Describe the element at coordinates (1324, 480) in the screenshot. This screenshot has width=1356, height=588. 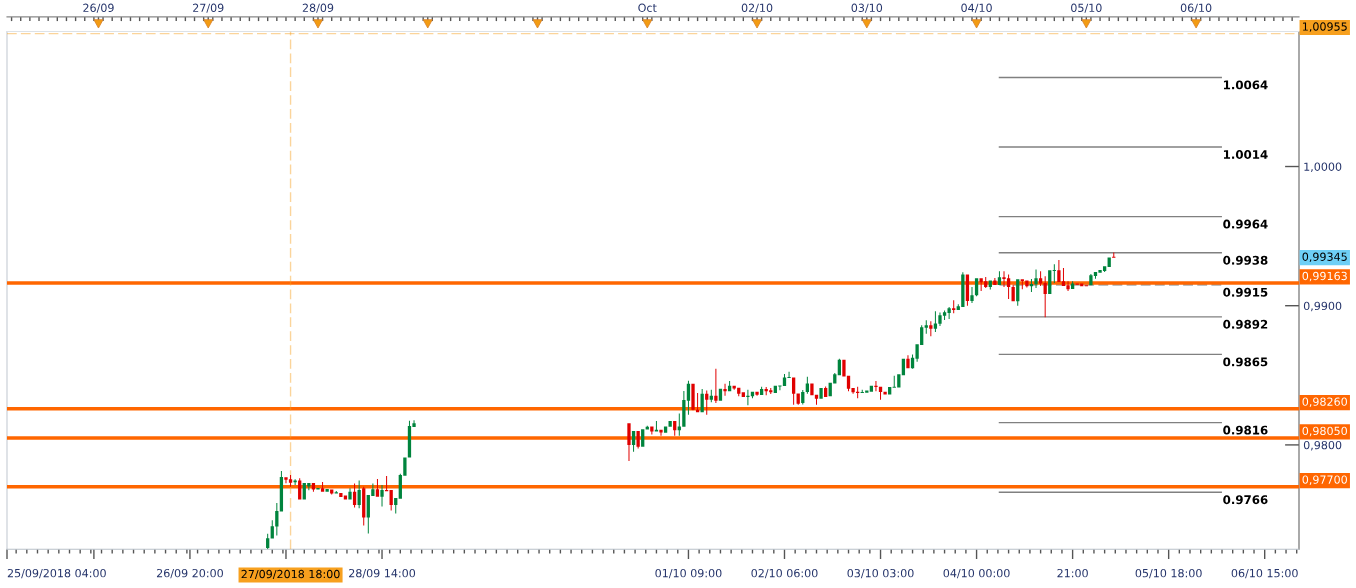
I see `ref-line-label: 0,97700` at that location.